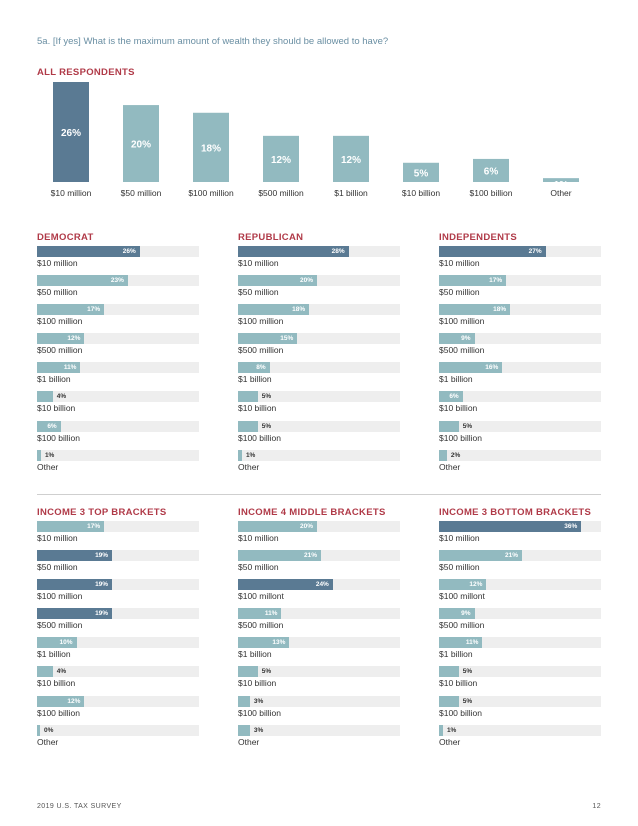  What do you see at coordinates (319, 730) in the screenshot?
I see `bar-track: 3%` at bounding box center [319, 730].